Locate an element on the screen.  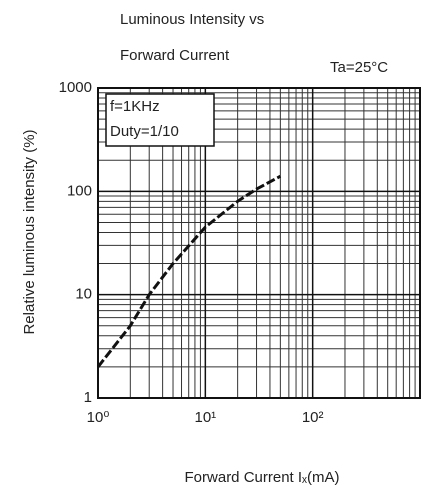
y-axis-label: Relative luminous intensity (%) is located at coordinates (29, 231).